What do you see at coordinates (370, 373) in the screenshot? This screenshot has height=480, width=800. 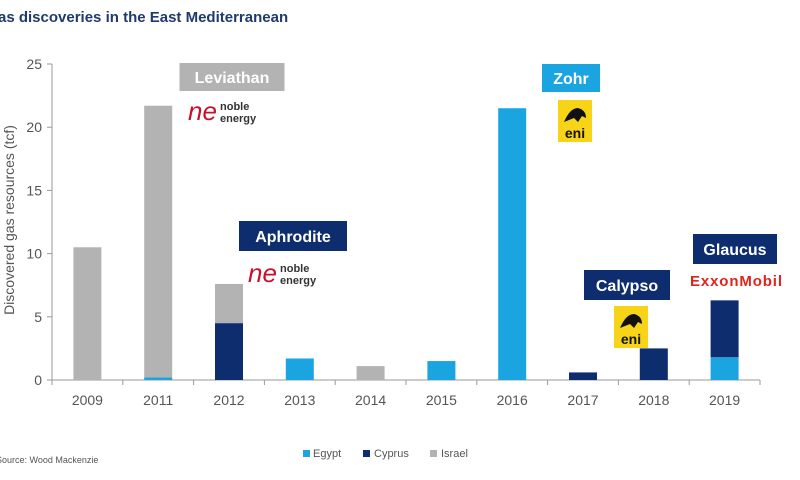 I see `bar-israel-2014` at bounding box center [370, 373].